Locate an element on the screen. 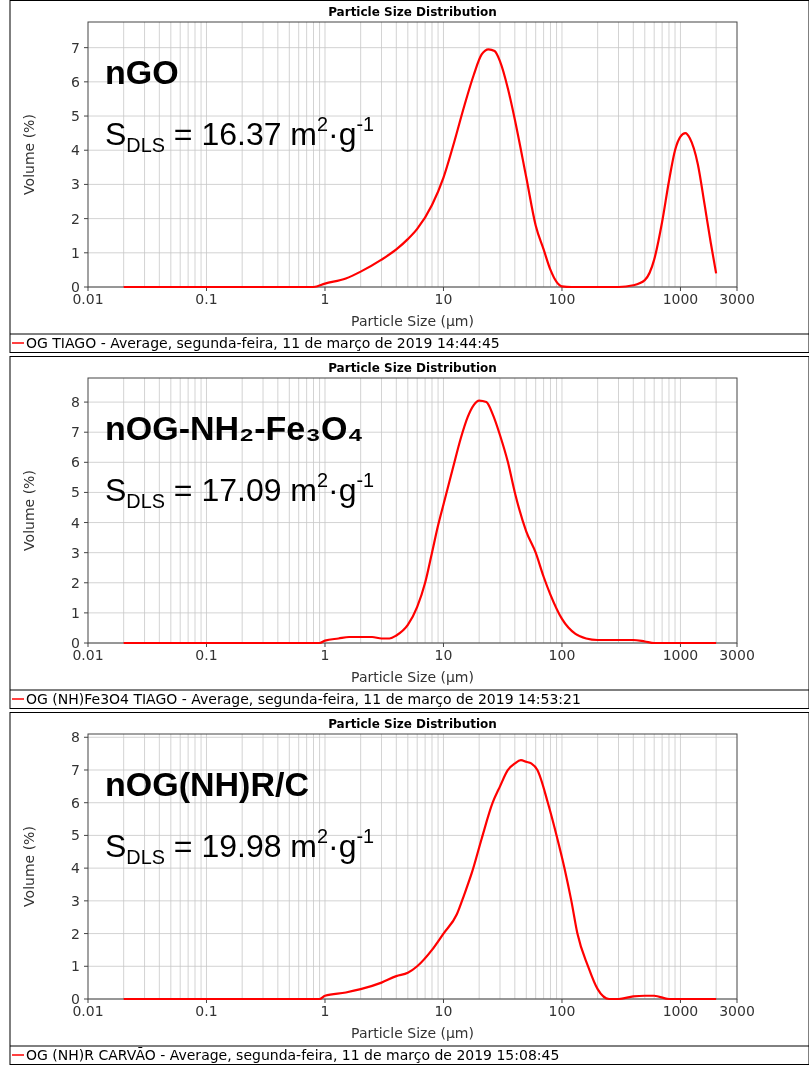  annotation: nOG(NH)R/C is located at coordinates (207, 784).